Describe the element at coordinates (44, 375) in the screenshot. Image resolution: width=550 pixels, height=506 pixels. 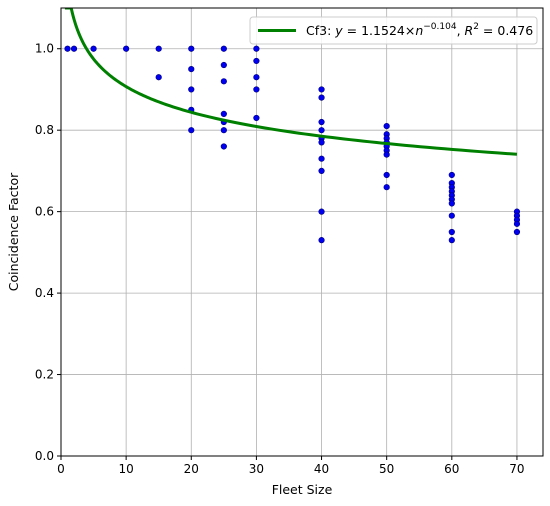
I see `y-tick-label: 0.2` at that location.